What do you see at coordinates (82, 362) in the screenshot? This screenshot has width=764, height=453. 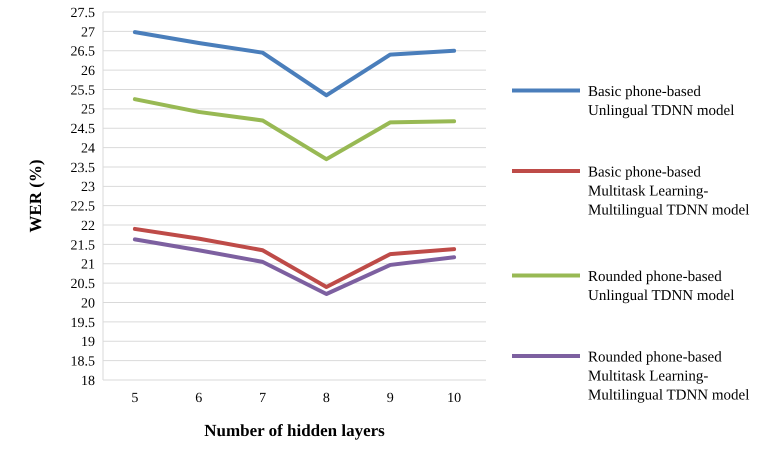 I see `y-tick-label: 18.5` at bounding box center [82, 362].